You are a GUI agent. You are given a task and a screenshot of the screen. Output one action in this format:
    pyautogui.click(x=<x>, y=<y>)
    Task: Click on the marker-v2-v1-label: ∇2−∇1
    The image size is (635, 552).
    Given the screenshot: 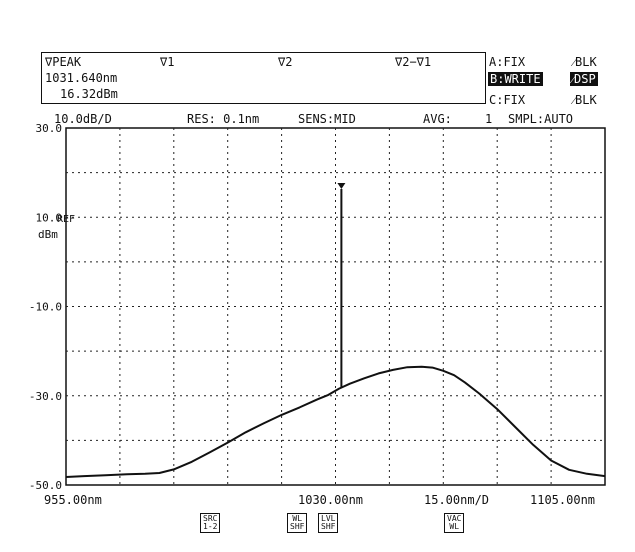 What is the action you would take?
    pyautogui.click(x=413, y=62)
    